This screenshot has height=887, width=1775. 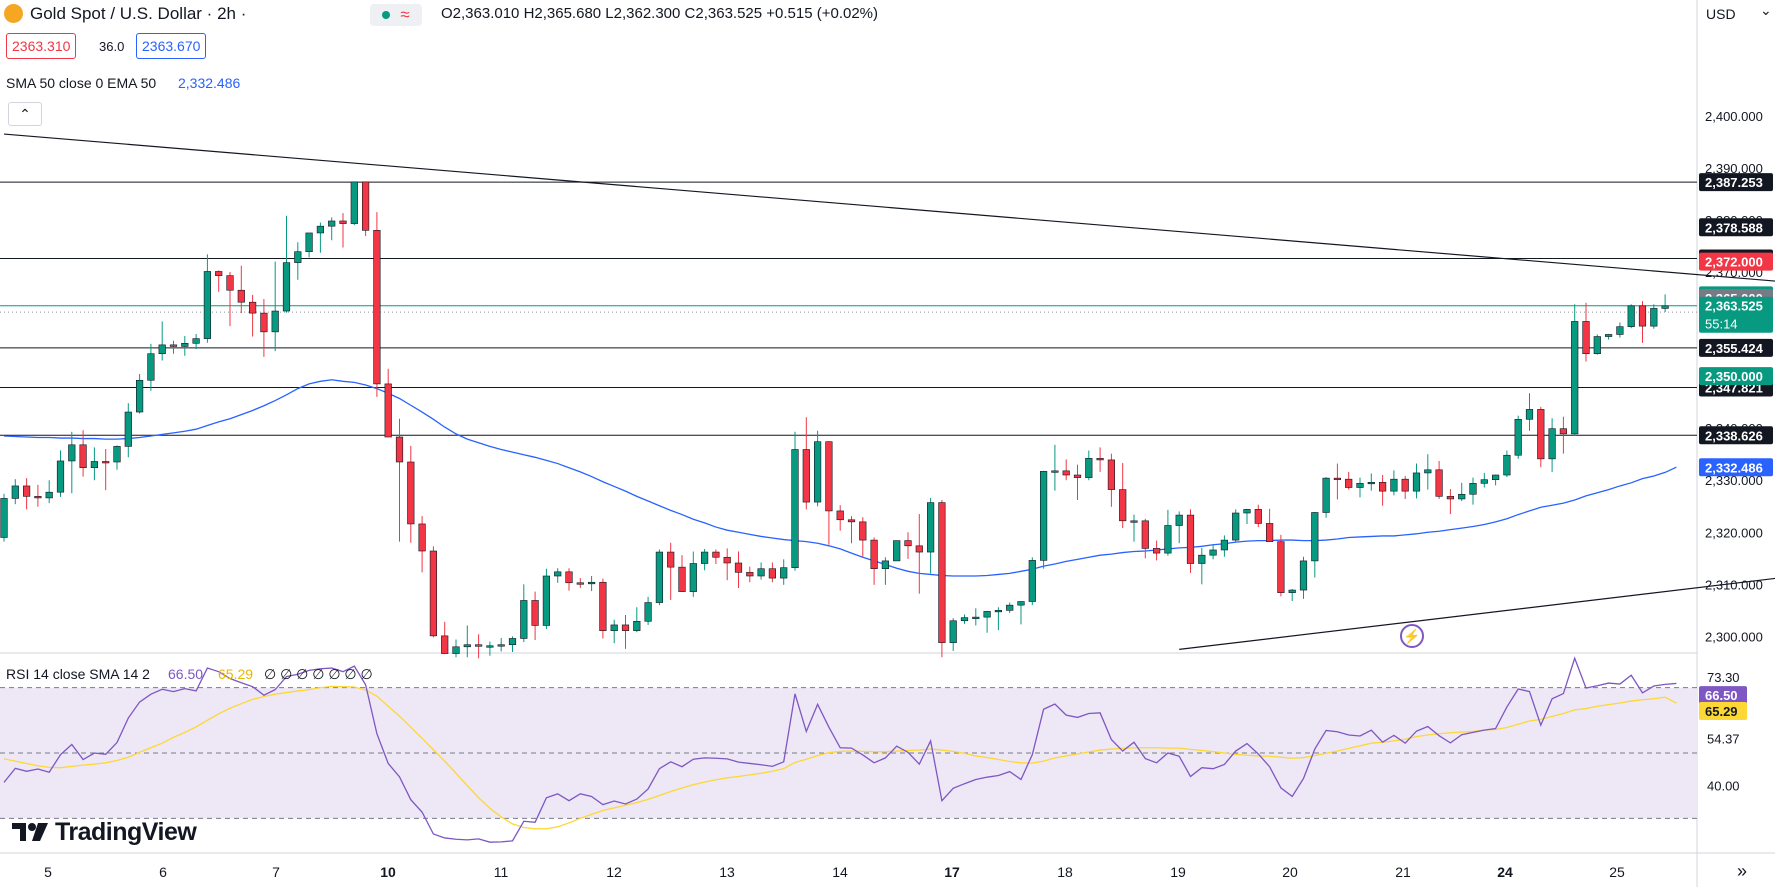 I want to click on ema-indicator-label: SMA 50 close 0 EMA 50, so click(x=81, y=83).